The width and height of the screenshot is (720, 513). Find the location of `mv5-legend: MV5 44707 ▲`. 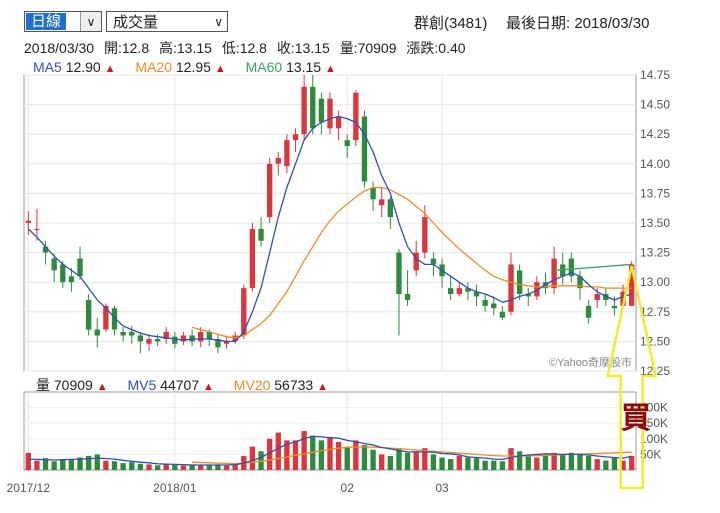

mv5-legend: MV5 44707 ▲ is located at coordinates (171, 385).